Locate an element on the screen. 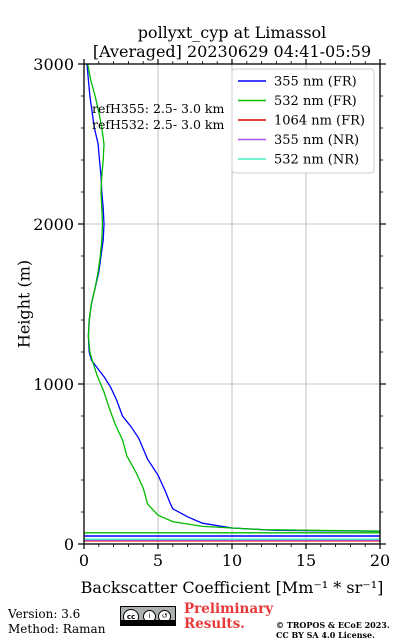 The width and height of the screenshot is (400, 640). x-tick-label: 20 is located at coordinates (380, 560).